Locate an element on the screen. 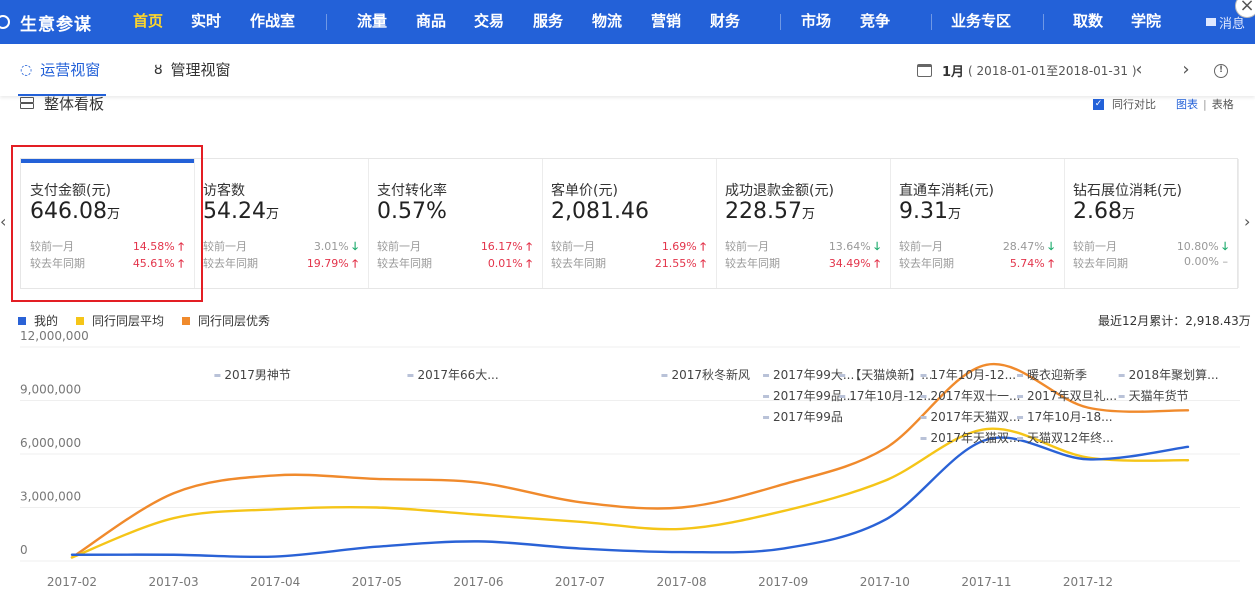  kpi-value: 2.68万 is located at coordinates (1104, 211).